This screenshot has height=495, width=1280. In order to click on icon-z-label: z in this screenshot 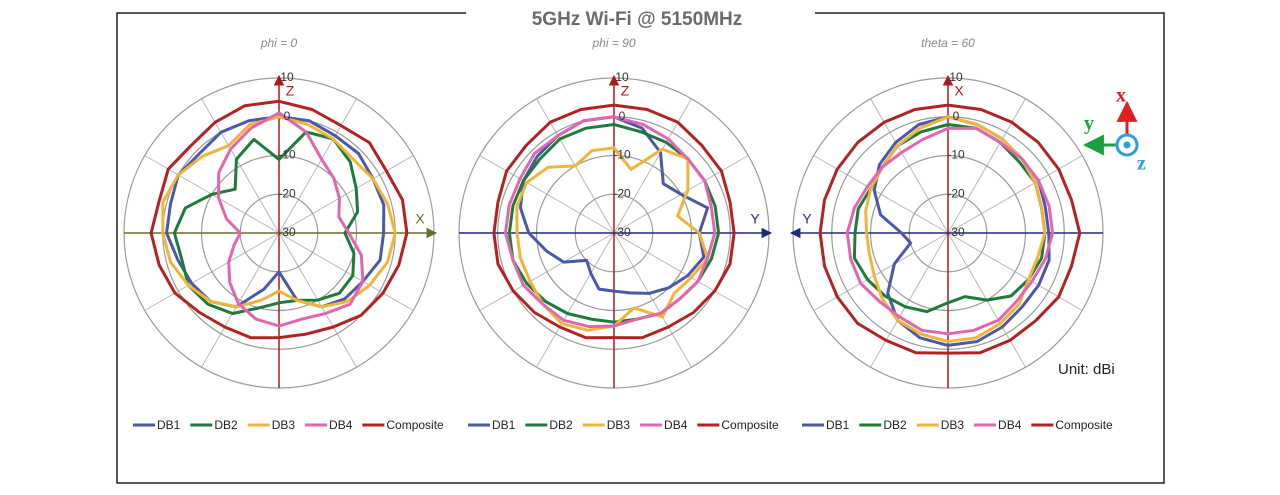, I will do `click(1141, 164)`.